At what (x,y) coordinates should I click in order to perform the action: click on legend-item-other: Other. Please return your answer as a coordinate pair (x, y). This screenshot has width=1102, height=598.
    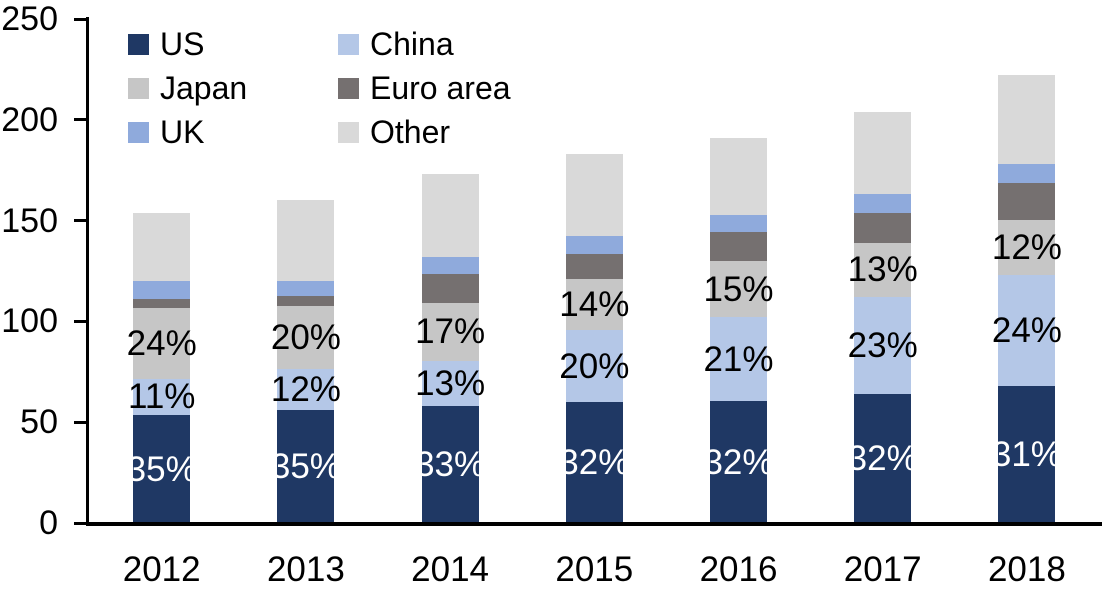
    Looking at the image, I should click on (424, 132).